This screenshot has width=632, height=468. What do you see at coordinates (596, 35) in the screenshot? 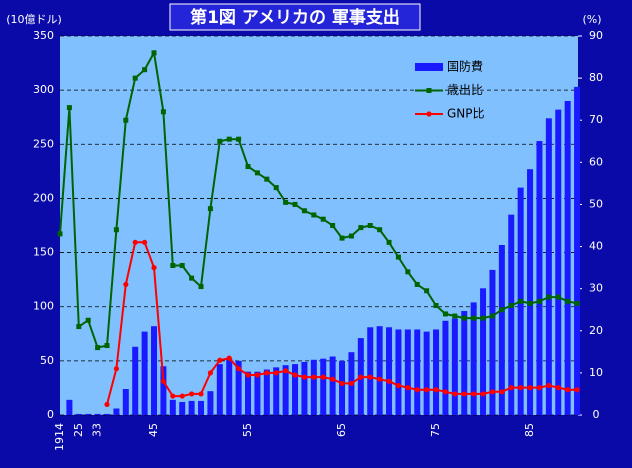
I see `y2-tick-label: 90` at bounding box center [596, 35].